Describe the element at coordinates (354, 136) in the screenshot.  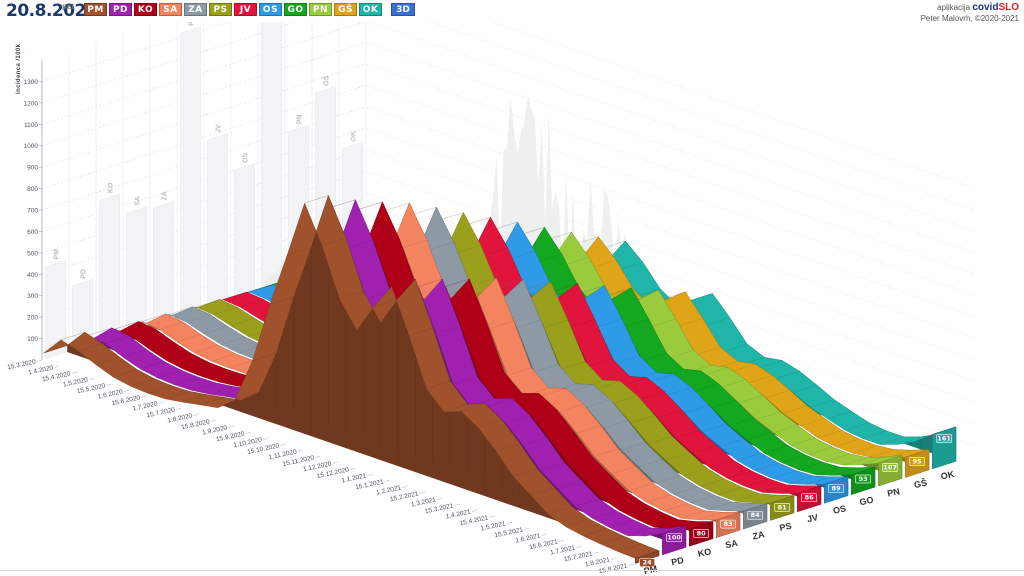
I see `svg-text: OK` at that location.